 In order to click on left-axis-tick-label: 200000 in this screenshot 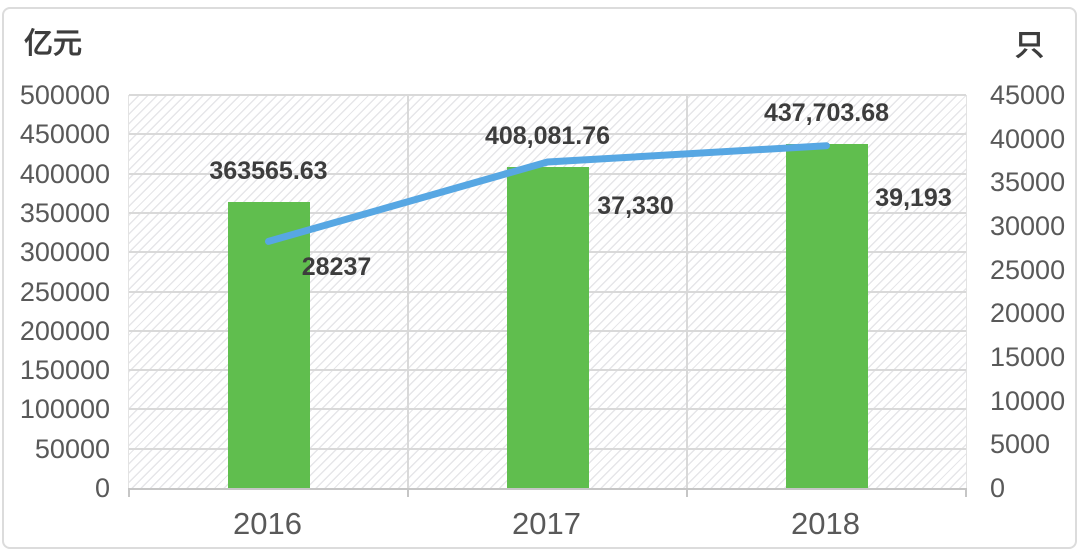, I will do `click(64, 330)`.